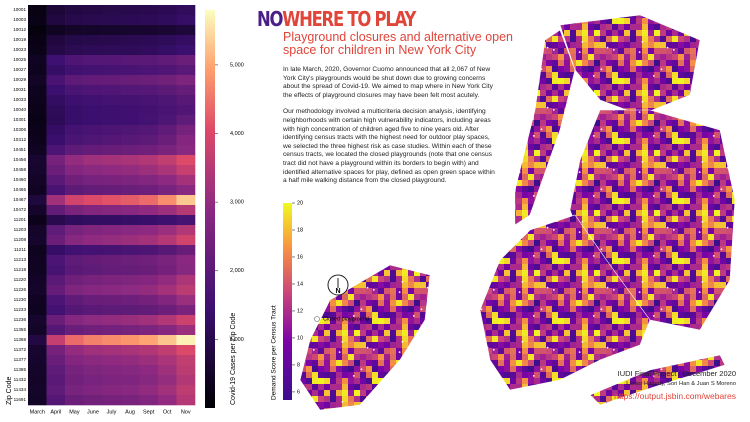 This screenshot has width=750, height=422. I want to click on map-colorbar, so click(287, 301).